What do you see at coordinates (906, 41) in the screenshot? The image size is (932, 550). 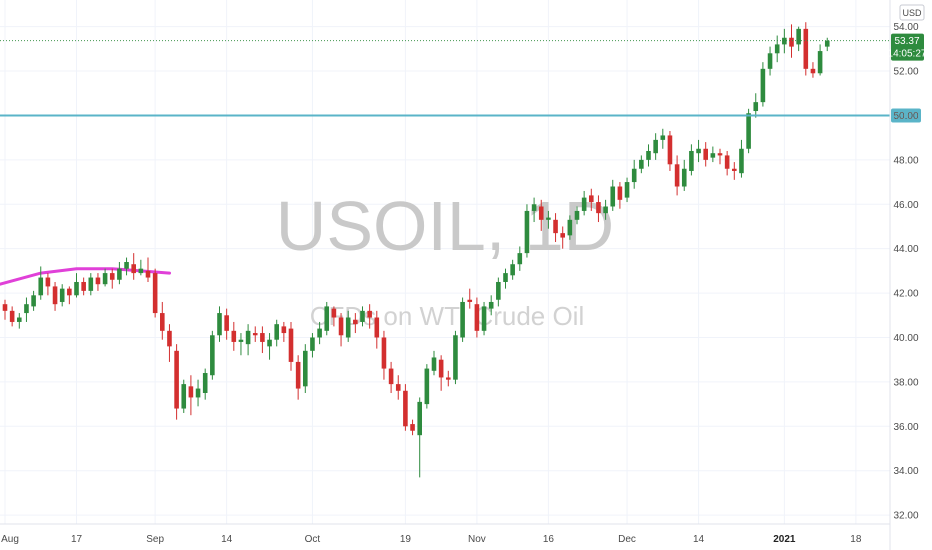 I see `last-price-label: 53.37` at bounding box center [906, 41].